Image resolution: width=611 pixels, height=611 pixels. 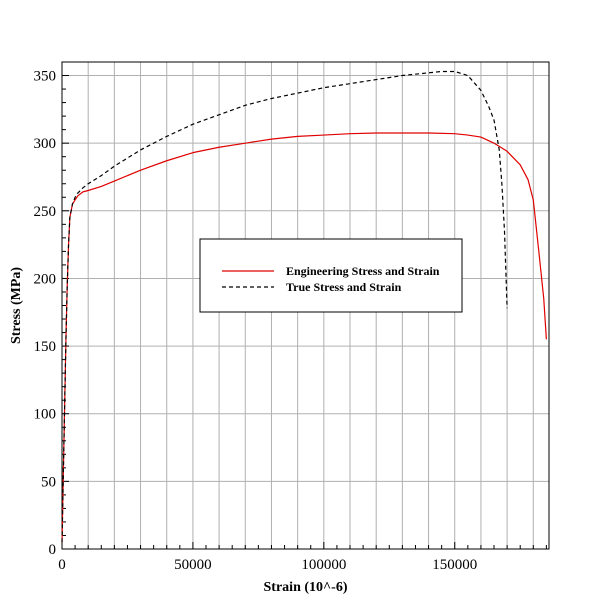 I want to click on x-tick-label: 100000, so click(x=323, y=565).